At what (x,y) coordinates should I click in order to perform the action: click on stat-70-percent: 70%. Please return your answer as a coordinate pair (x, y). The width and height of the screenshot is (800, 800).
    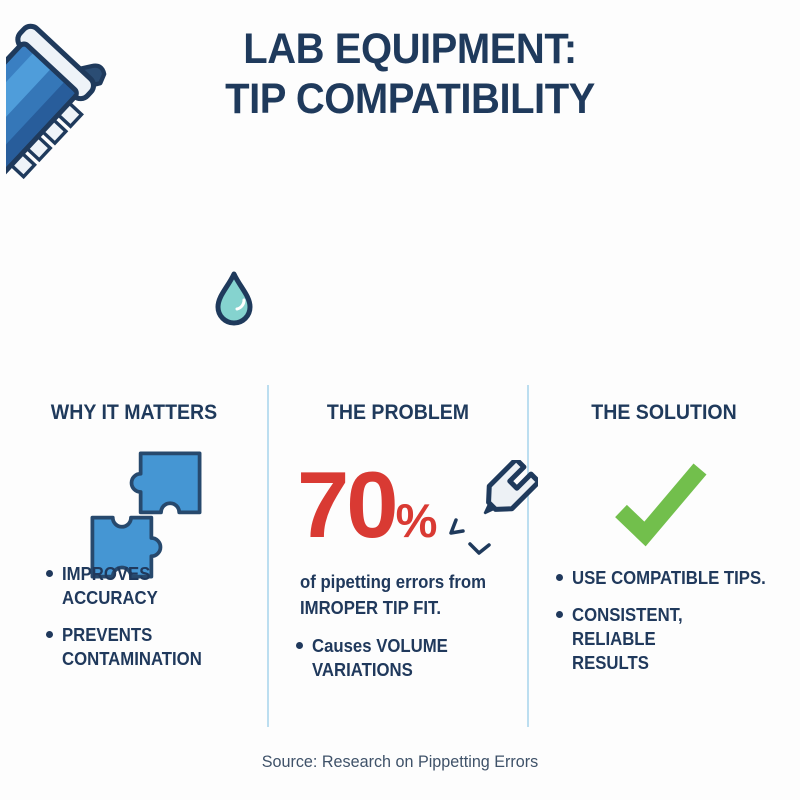
    Looking at the image, I should click on (367, 505).